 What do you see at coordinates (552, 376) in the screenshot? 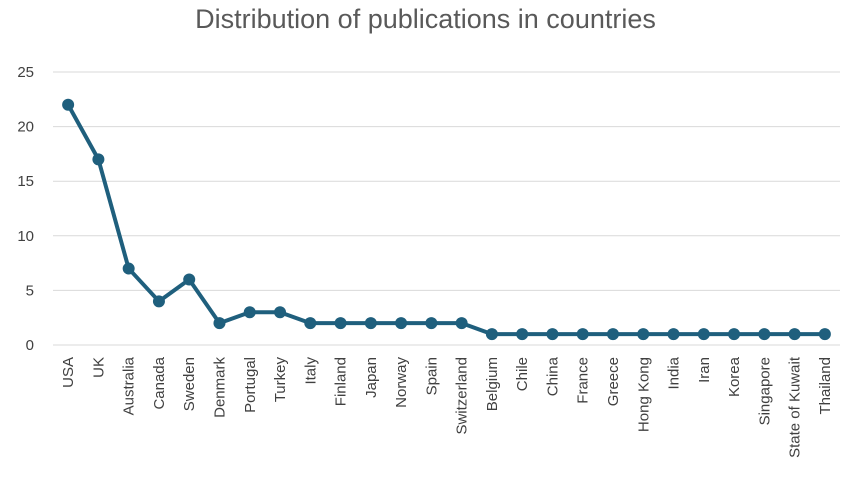
I see `x-tick-label: China` at bounding box center [552, 376].